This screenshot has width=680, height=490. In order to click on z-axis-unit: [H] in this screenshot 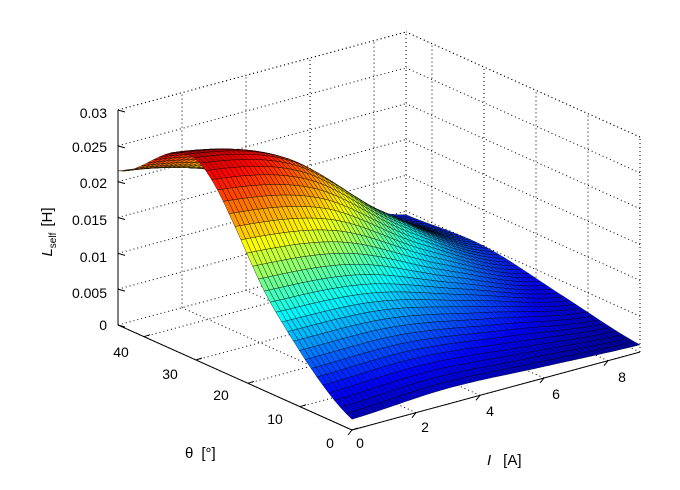, I will do `click(47, 216)`.